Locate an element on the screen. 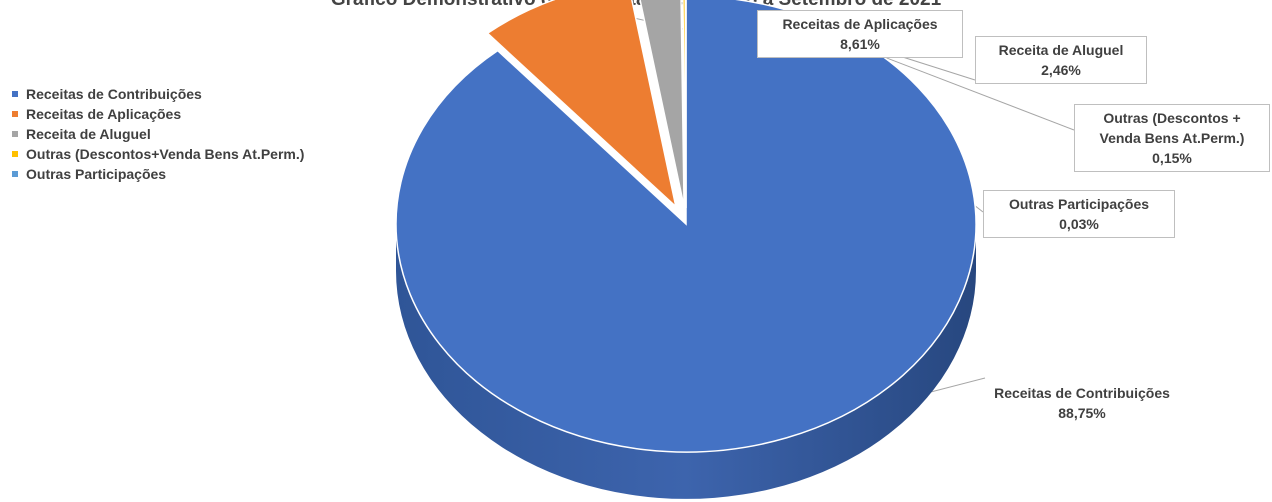  data-label-outras-participacoes: Outras Participações 0,03% is located at coordinates (1079, 214).